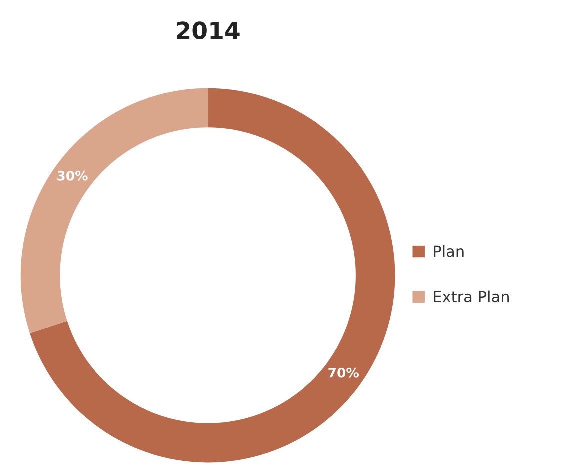 The image size is (570, 467). Describe the element at coordinates (73, 175) in the screenshot. I see `data-label: 30%` at that location.